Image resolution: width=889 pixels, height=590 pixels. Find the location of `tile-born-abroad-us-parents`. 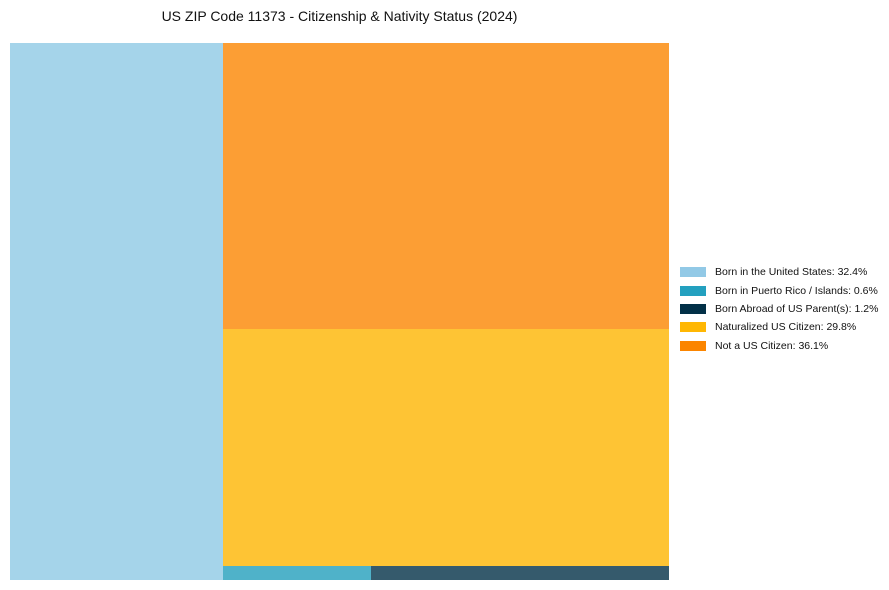

tile-born-abroad-us-parents is located at coordinates (520, 573).